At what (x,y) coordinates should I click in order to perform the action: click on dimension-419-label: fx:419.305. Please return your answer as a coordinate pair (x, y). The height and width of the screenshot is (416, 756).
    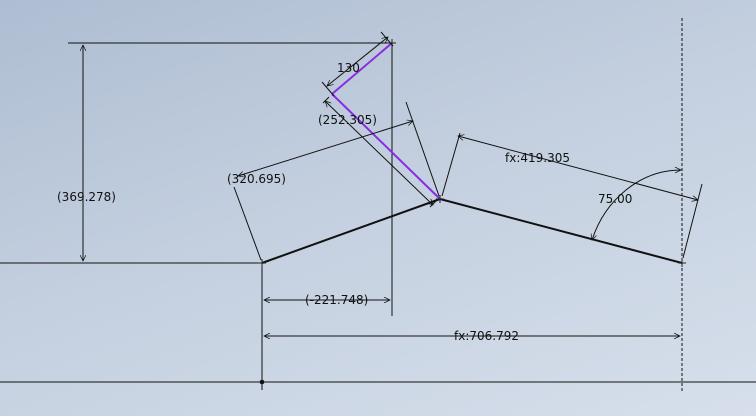
    Looking at the image, I should click on (537, 158).